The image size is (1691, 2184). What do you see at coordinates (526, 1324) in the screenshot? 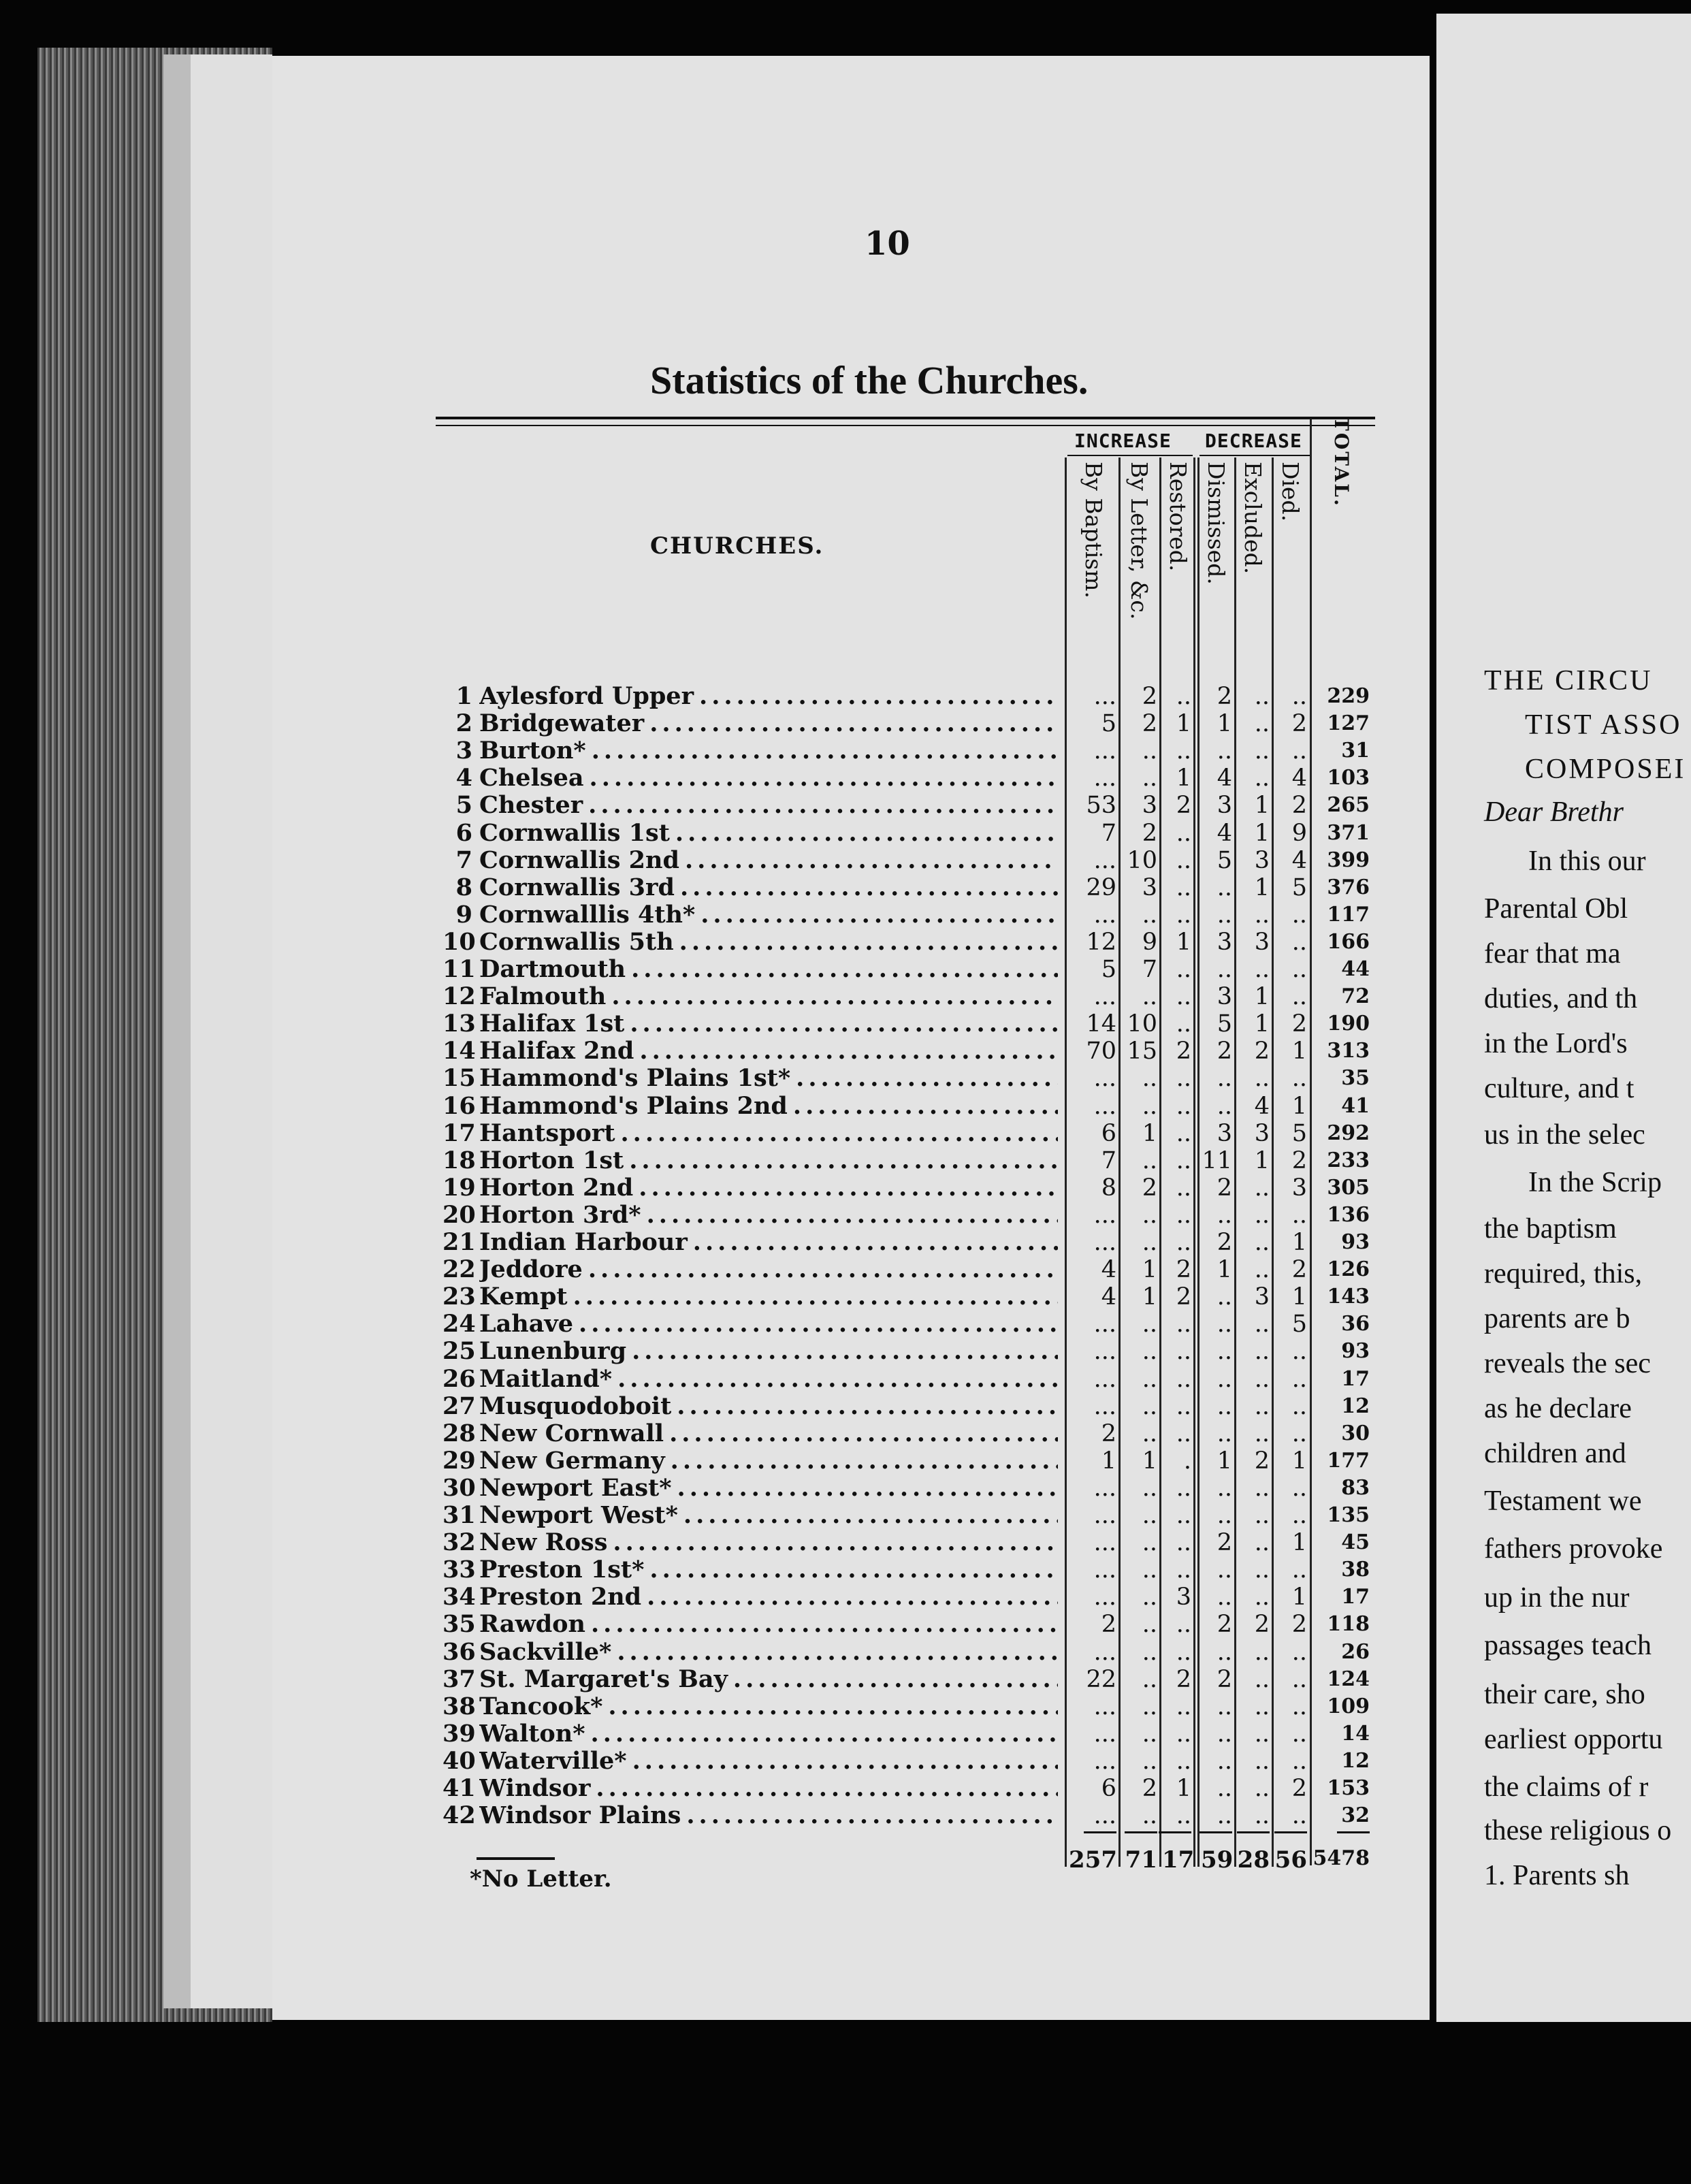
I see `church-name: Lahave` at bounding box center [526, 1324].